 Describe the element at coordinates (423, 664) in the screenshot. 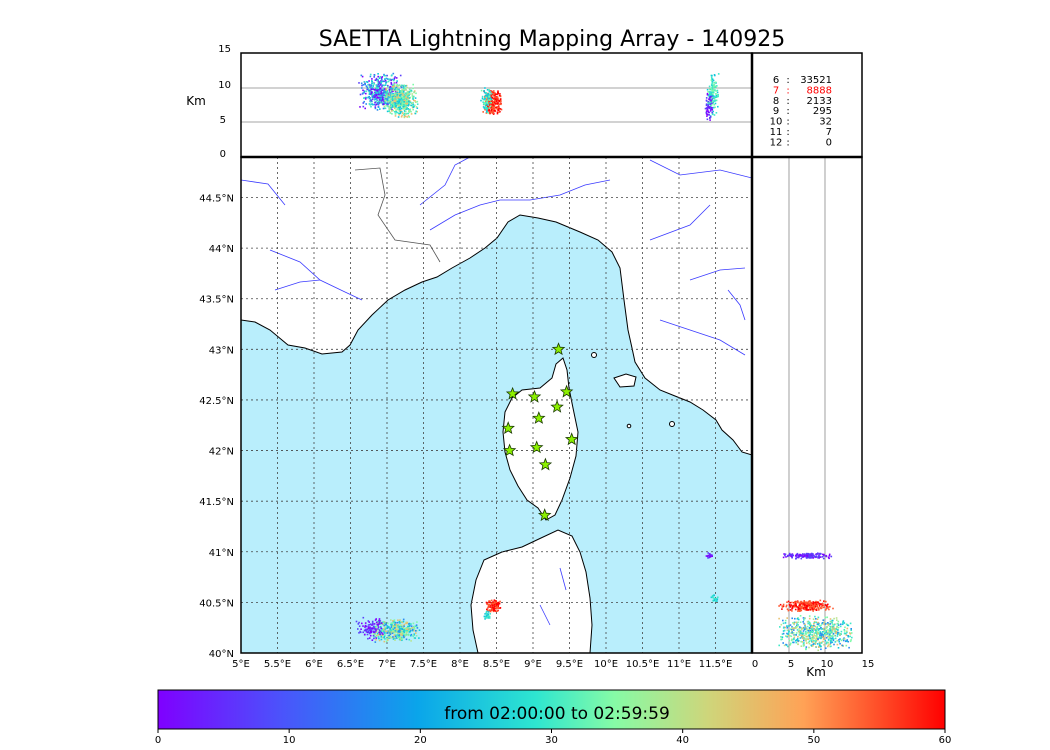

I see `longitude-tick-label: 7.5°E` at that location.